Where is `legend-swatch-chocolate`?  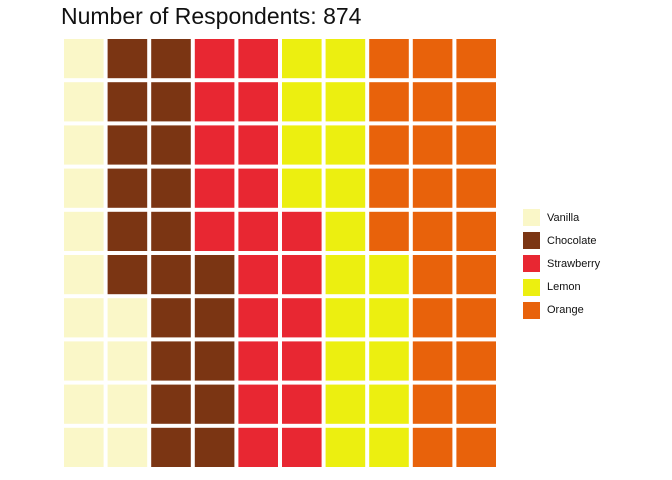
legend-swatch-chocolate is located at coordinates (531, 241).